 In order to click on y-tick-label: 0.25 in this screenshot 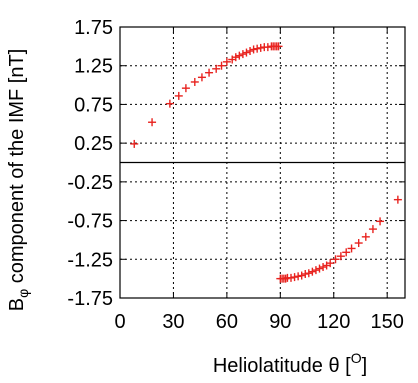, I will do `click(93, 144)`.